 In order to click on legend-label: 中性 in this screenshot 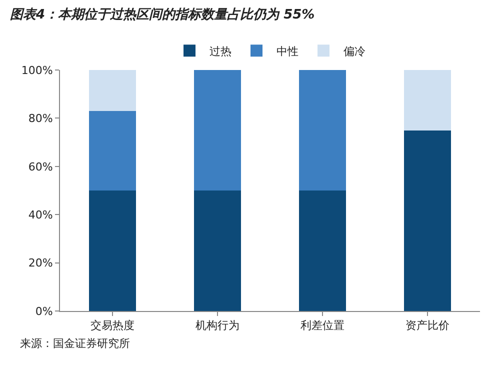, I will do `click(287, 51)`.